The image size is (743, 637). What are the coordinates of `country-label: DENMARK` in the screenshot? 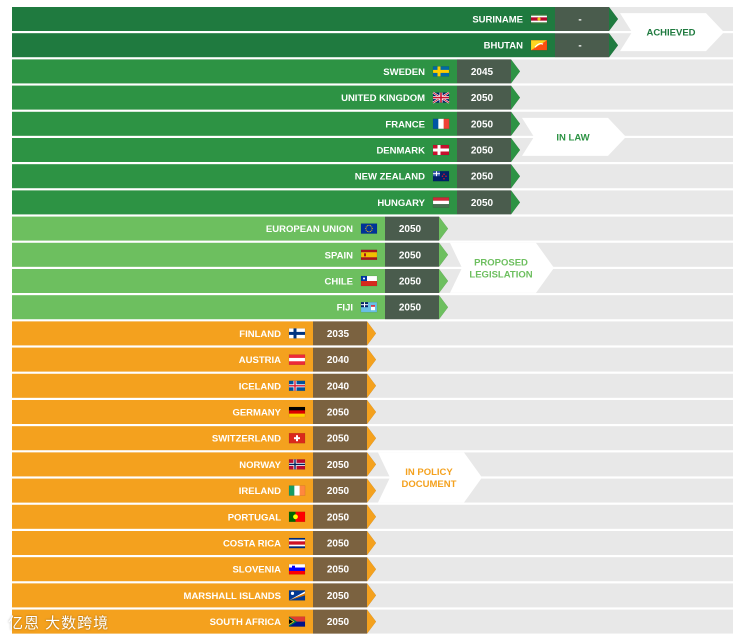 It's located at (400, 151).